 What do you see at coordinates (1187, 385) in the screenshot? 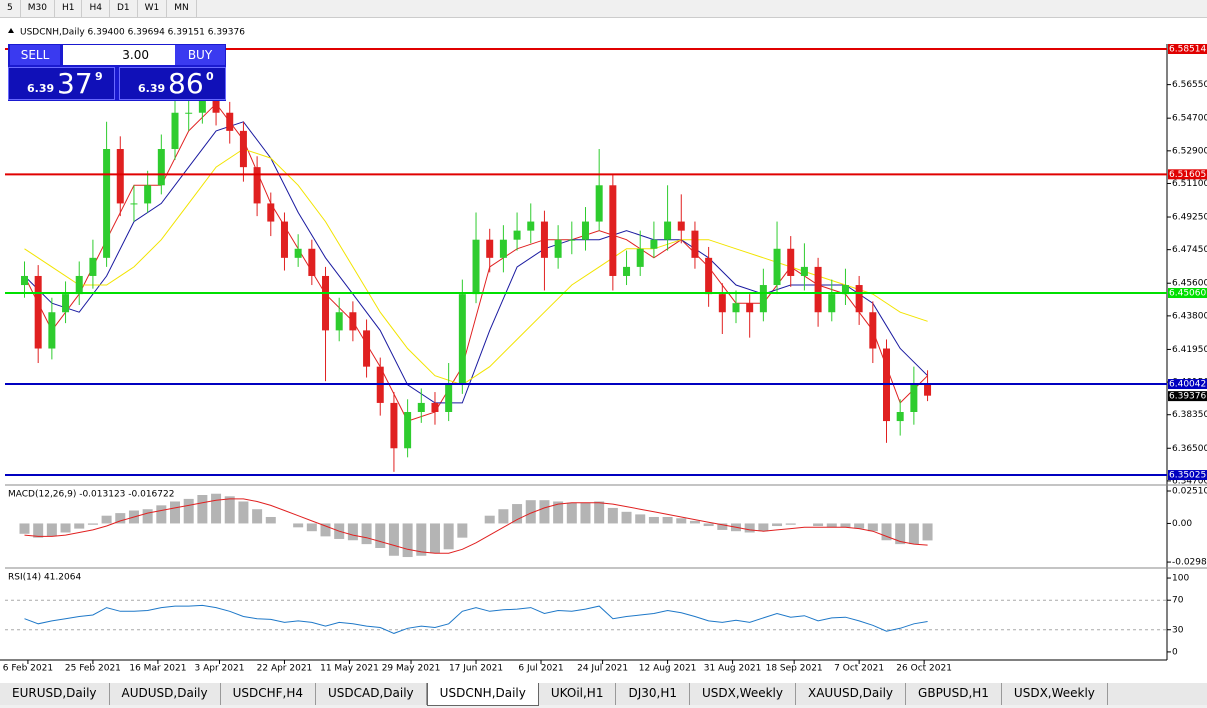
I see `level-label: 6.40042` at bounding box center [1187, 385].